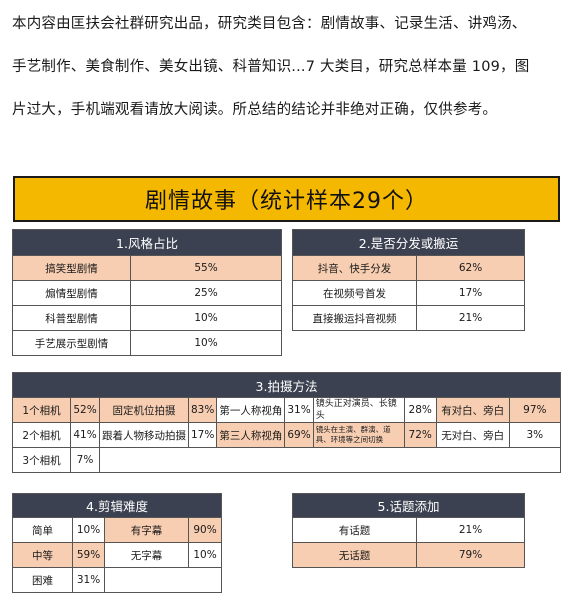 This screenshot has height=612, width=574. Describe the element at coordinates (251, 410) in the screenshot. I see `table-cell: 第一人称视角` at that location.